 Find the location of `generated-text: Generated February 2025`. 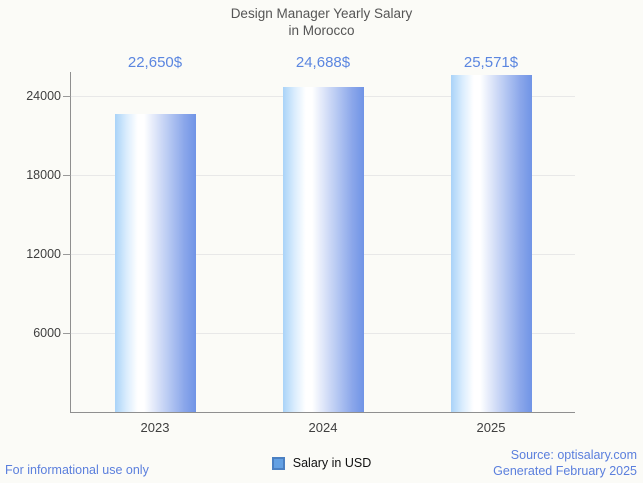

generated-text: Generated February 2025 is located at coordinates (565, 470).